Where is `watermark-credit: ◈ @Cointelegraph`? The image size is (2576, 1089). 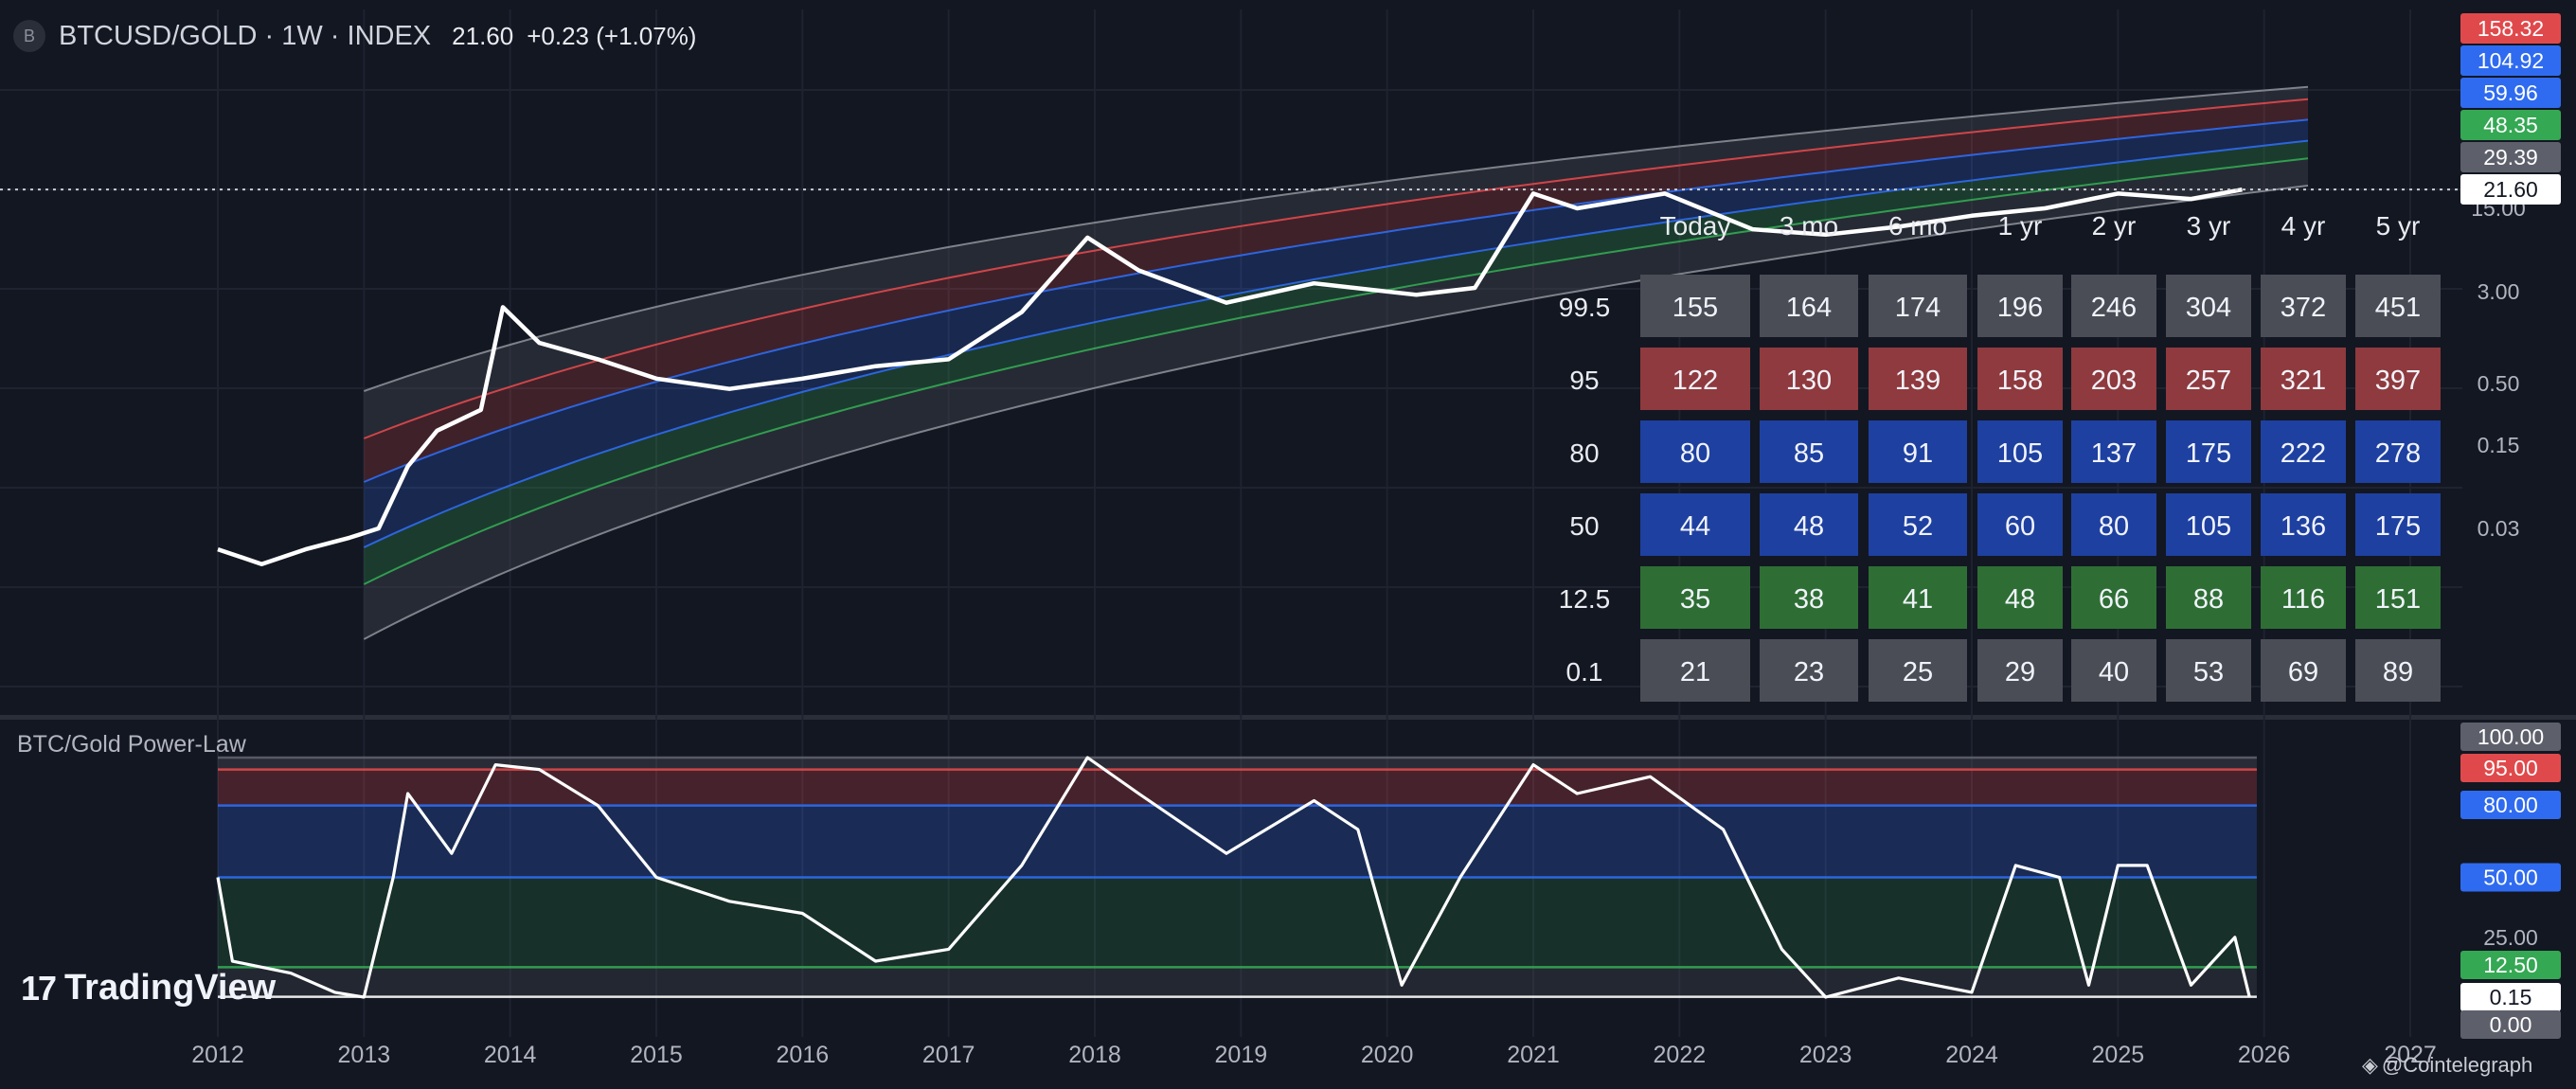
watermark-credit: ◈ @Cointelegraph is located at coordinates (2447, 1065).